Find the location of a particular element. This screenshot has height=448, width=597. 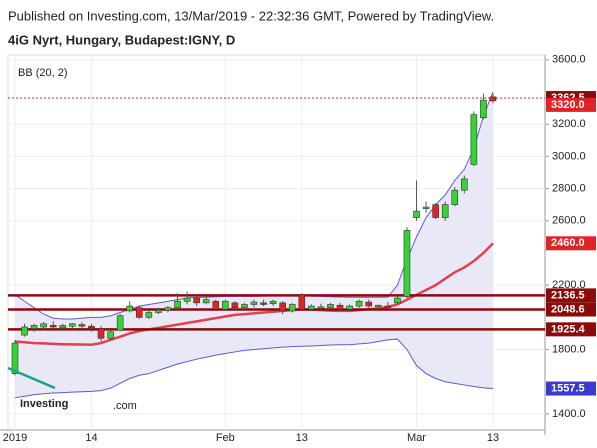

symbol-title: 4iG Nyrt, Hungary, Budapest:IGNY, D is located at coordinates (121, 39).